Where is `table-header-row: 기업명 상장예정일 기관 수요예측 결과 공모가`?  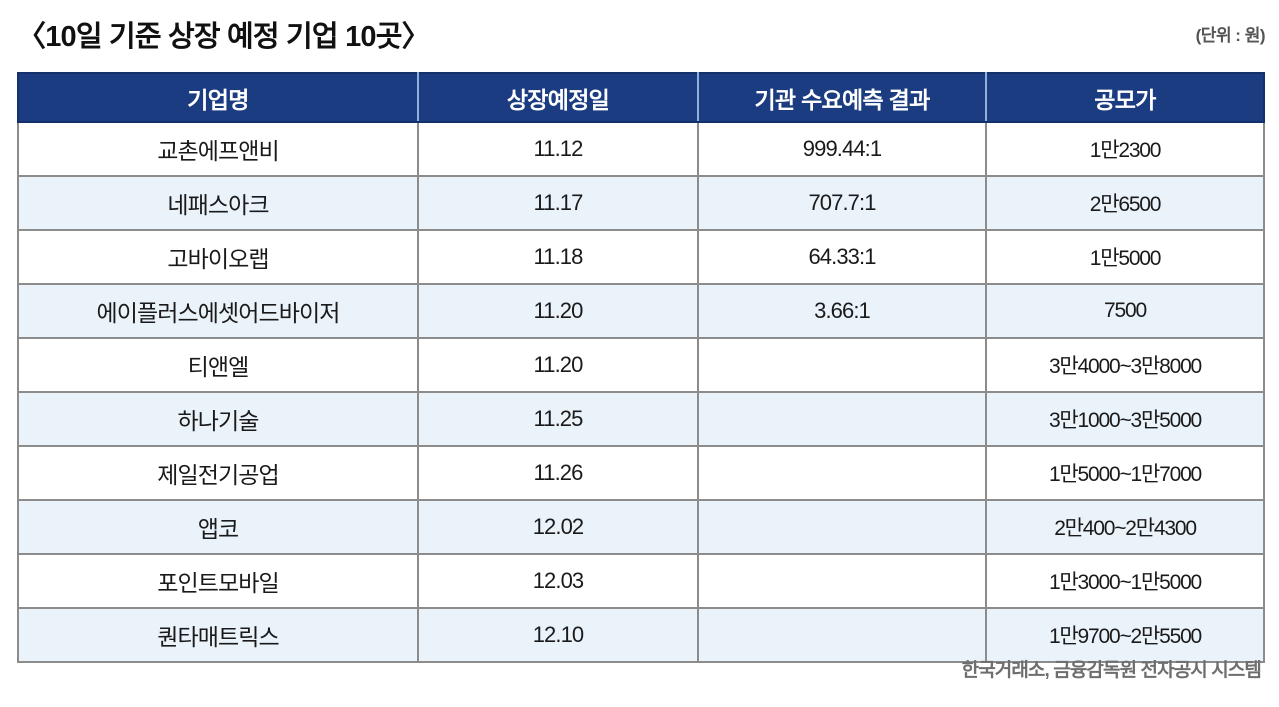 table-header-row: 기업명 상장예정일 기관 수요예측 결과 공모가 is located at coordinates (641, 97).